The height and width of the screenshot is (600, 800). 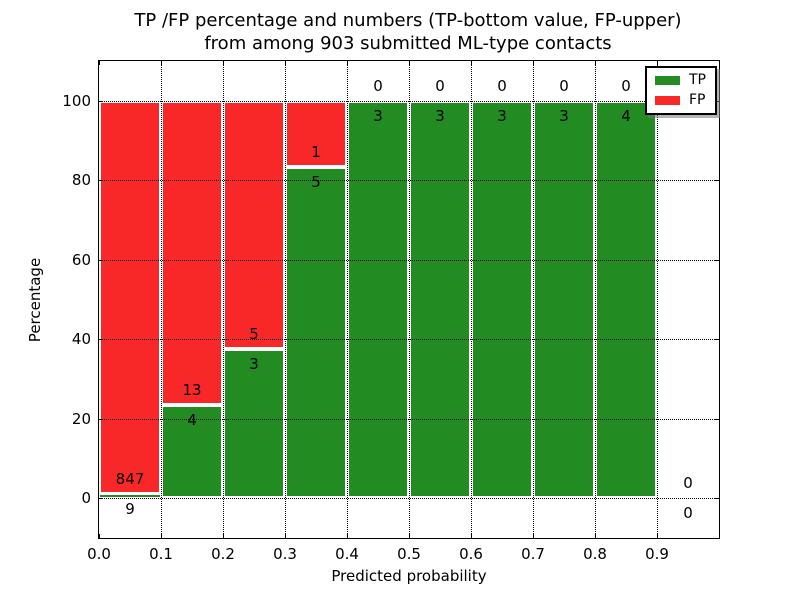 I want to click on x-axis-label: Predicted probability, so click(x=409, y=576).